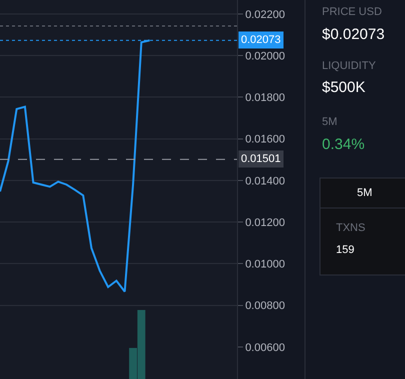 The height and width of the screenshot is (379, 405). Describe the element at coordinates (265, 222) in the screenshot. I see `y-tick-label: 0.01200` at that location.